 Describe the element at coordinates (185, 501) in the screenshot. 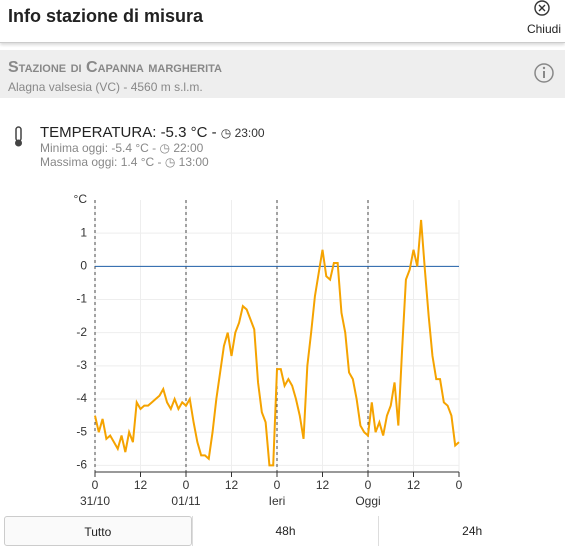

I see `day-label: 01/11` at that location.